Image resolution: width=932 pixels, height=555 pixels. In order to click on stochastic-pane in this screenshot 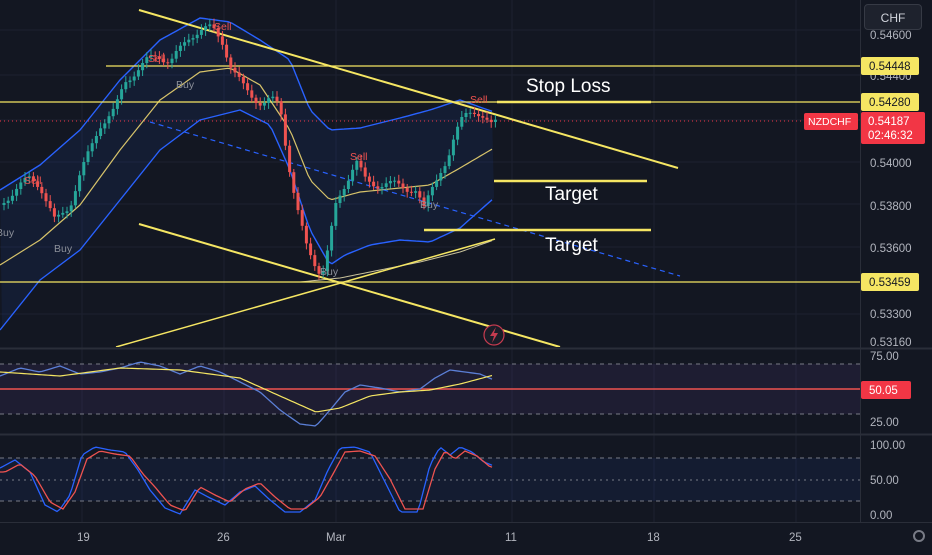, I will do `click(430, 480)`.